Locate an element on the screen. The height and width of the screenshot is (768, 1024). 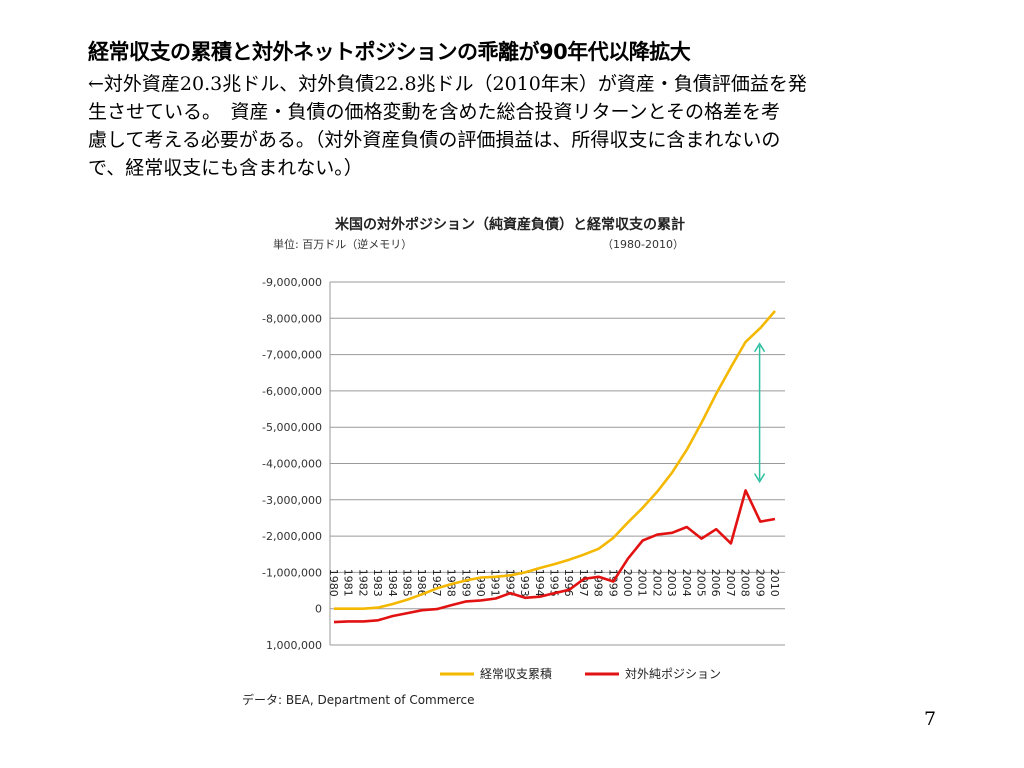
x-tick-label: 1985 is located at coordinates (407, 583).